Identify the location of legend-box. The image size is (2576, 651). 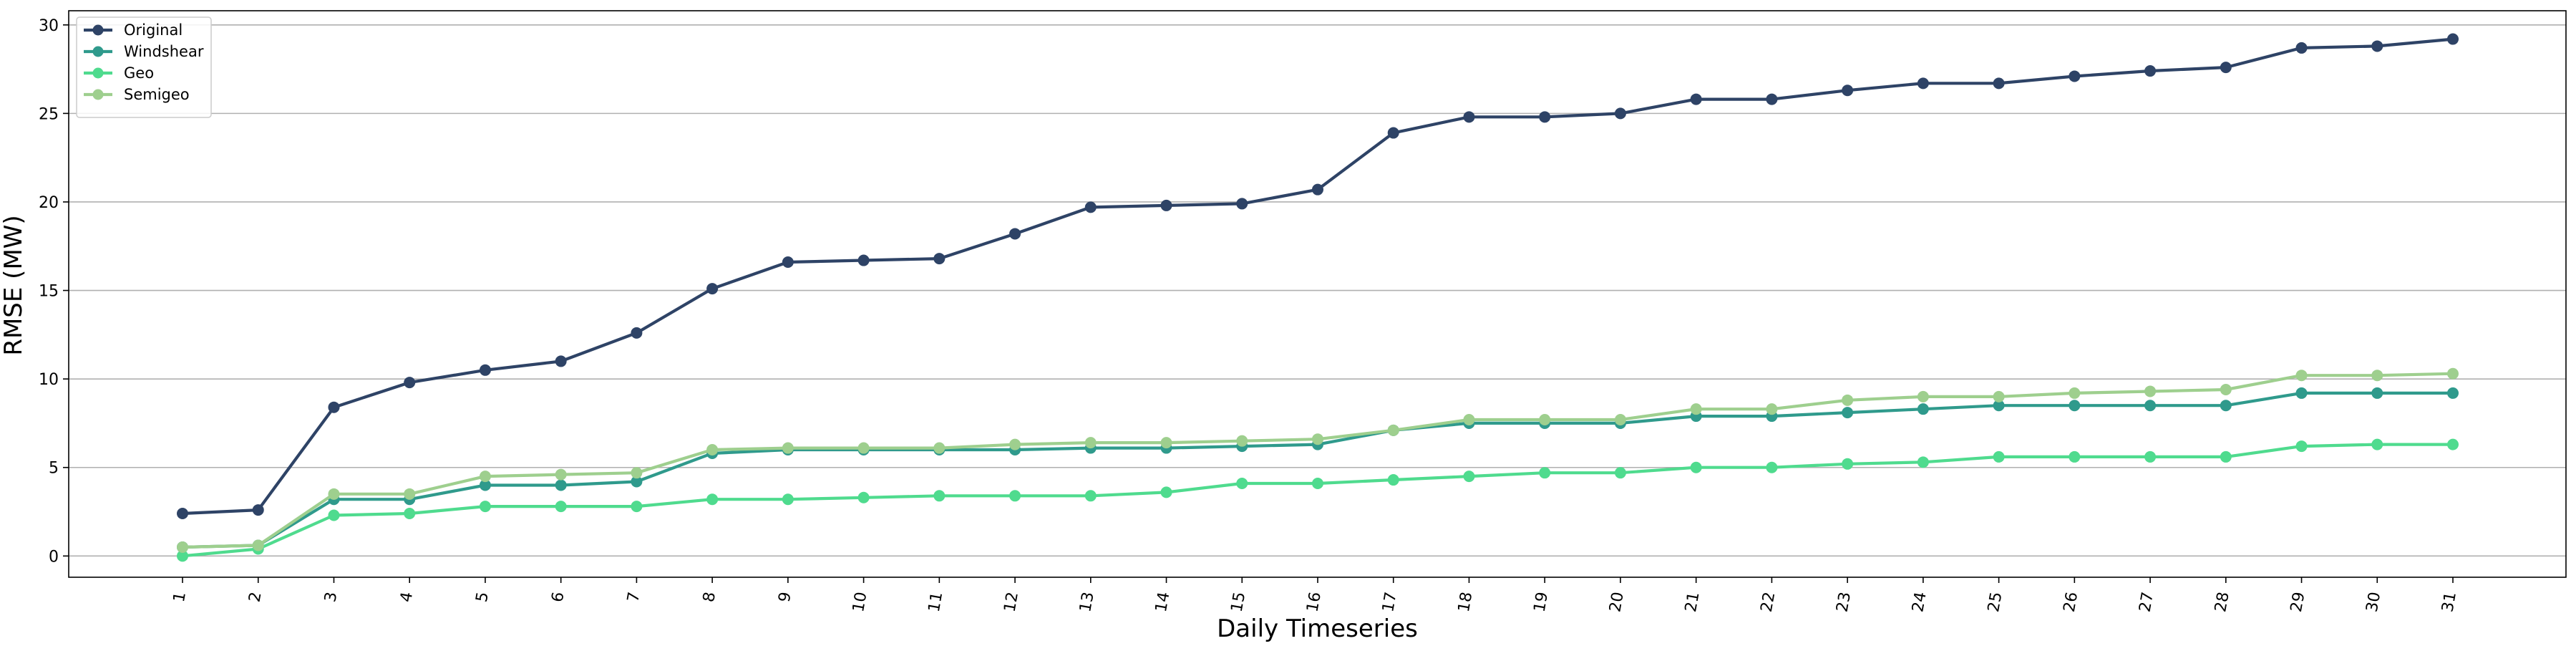
(144, 67).